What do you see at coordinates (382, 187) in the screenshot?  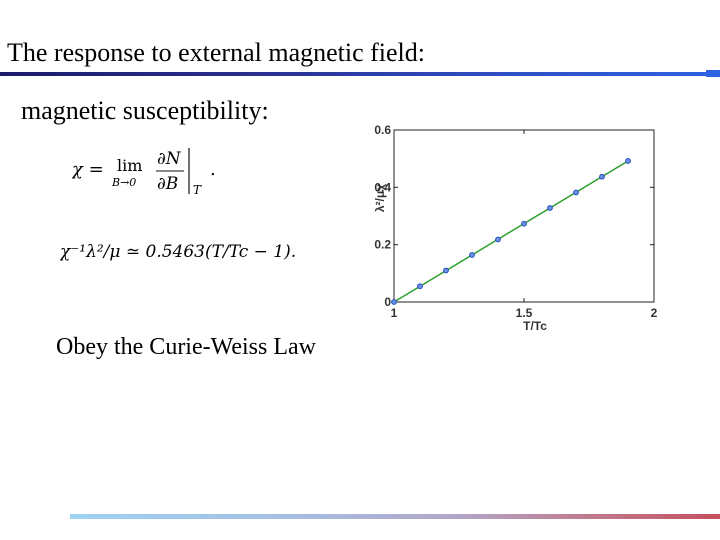 I see `y-tick-label: 0.4` at bounding box center [382, 187].